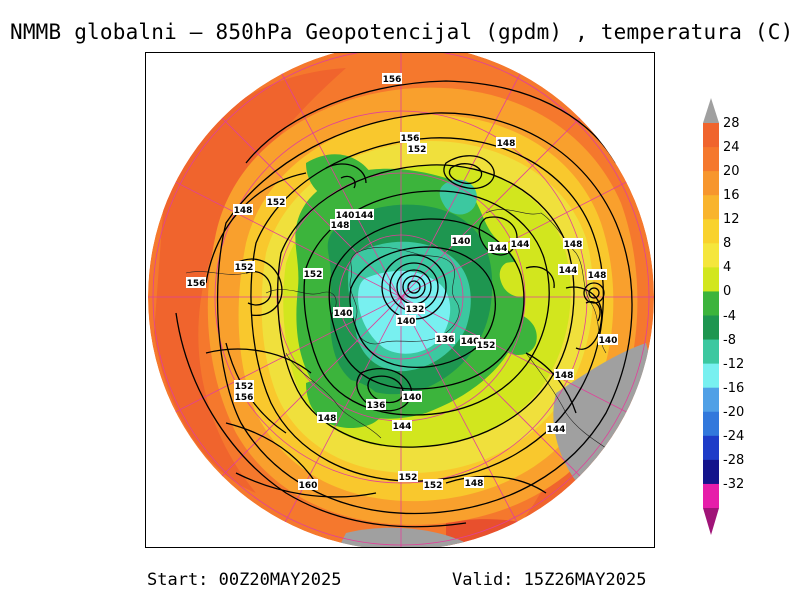 The image size is (800, 600). Describe the element at coordinates (415, 309) in the screenshot. I see `contour-label: 132` at that location.